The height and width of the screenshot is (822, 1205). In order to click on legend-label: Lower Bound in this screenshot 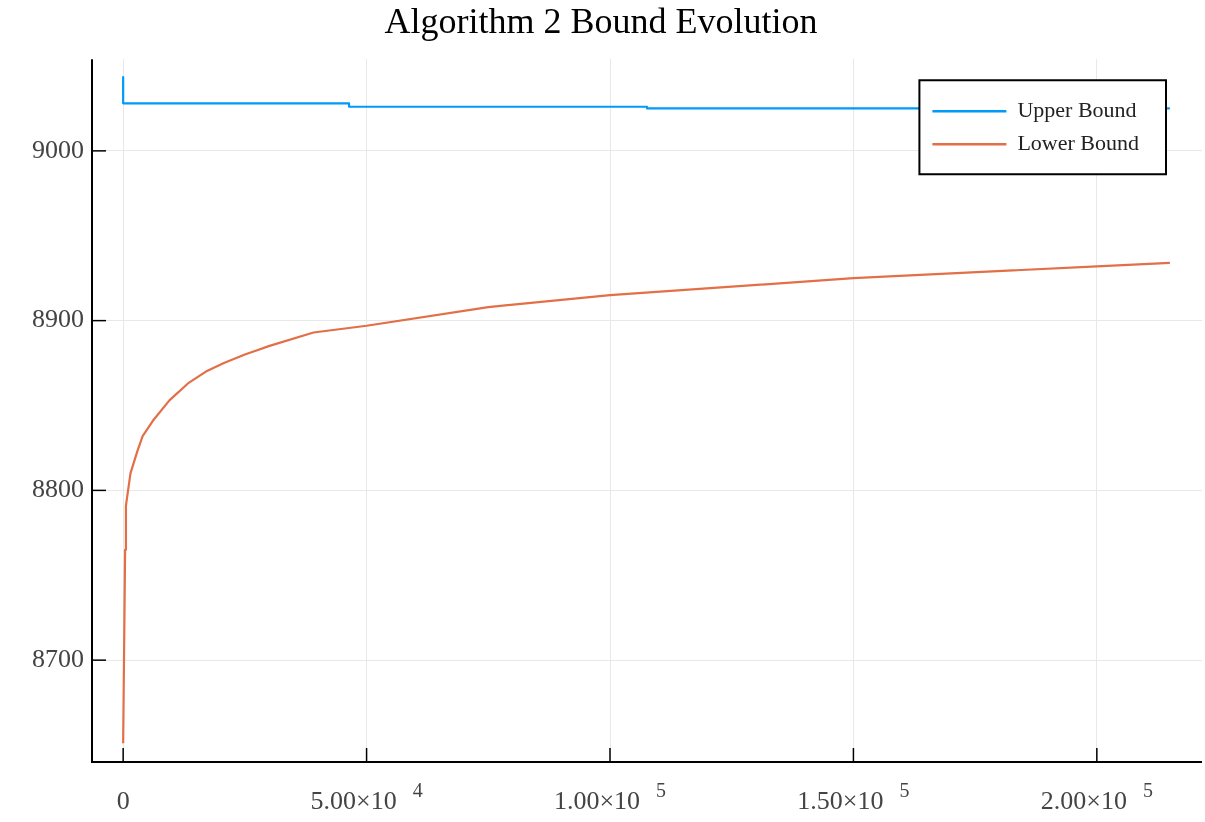, I will do `click(1078, 142)`.